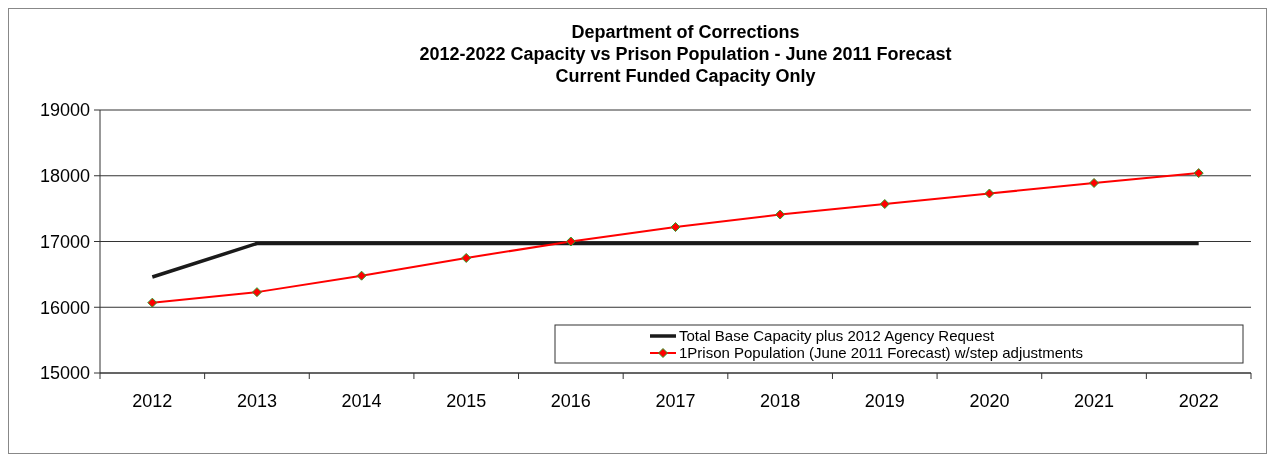  I want to click on x-tick-label: 2021, so click(1094, 401).